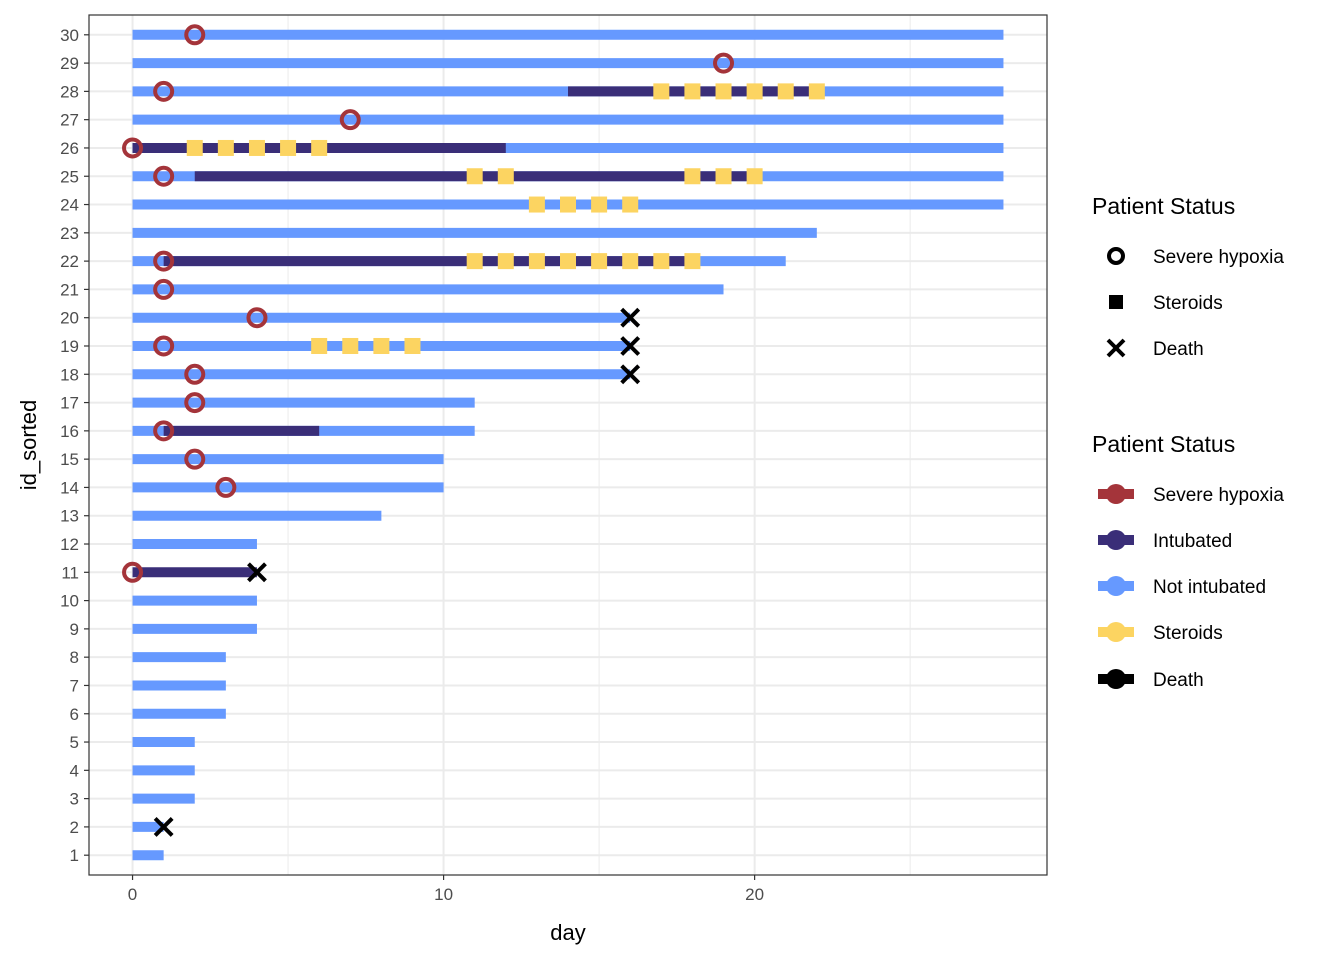  Describe the element at coordinates (1116, 256) in the screenshot. I see `ring-icon` at that location.